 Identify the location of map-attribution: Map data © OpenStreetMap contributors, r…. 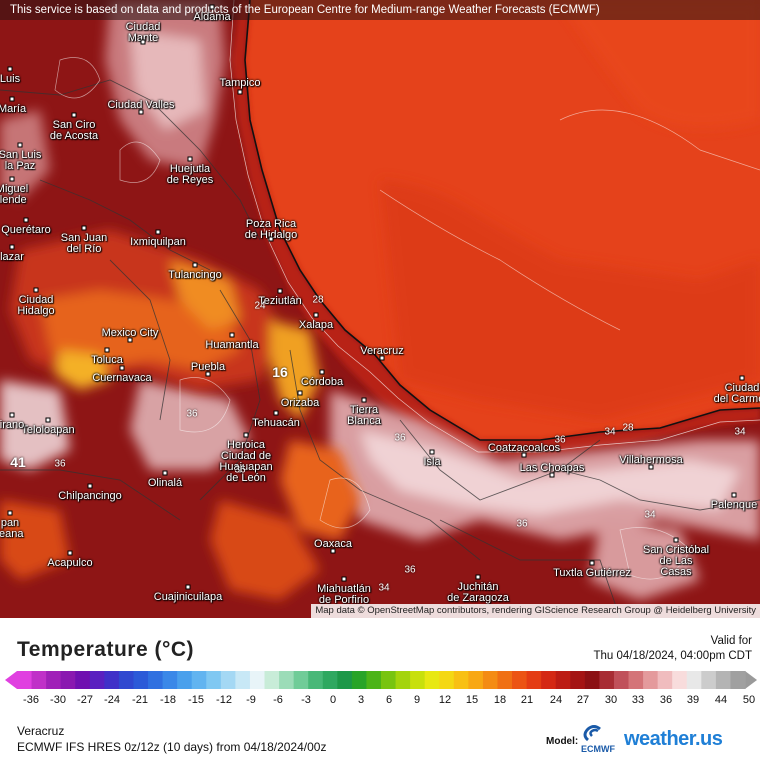
(535, 611).